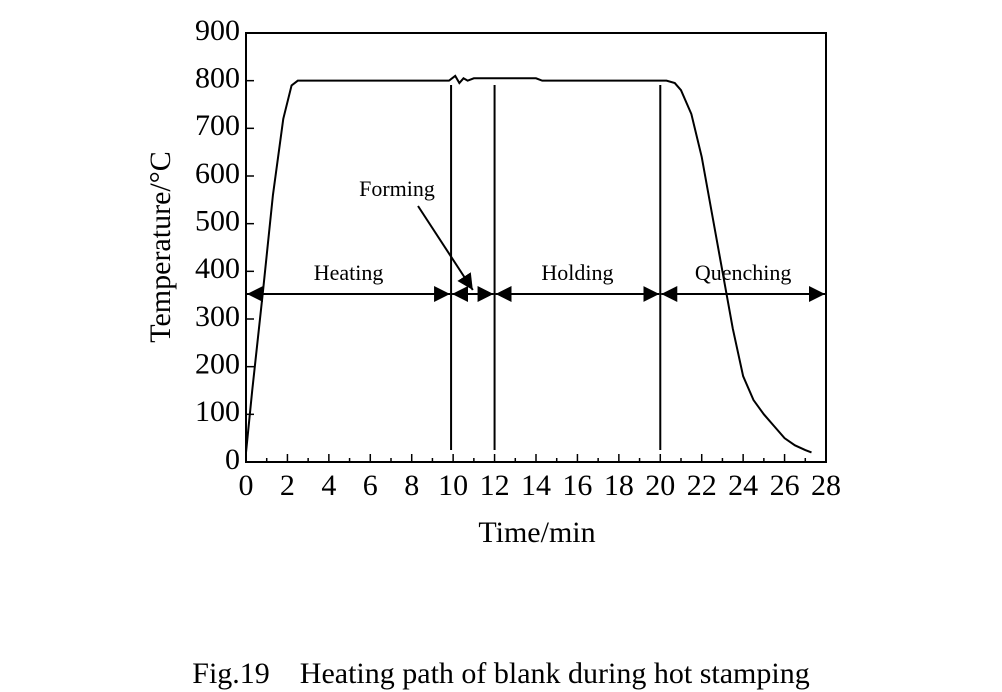  I want to click on x-tick-label: 16, so click(577, 485).